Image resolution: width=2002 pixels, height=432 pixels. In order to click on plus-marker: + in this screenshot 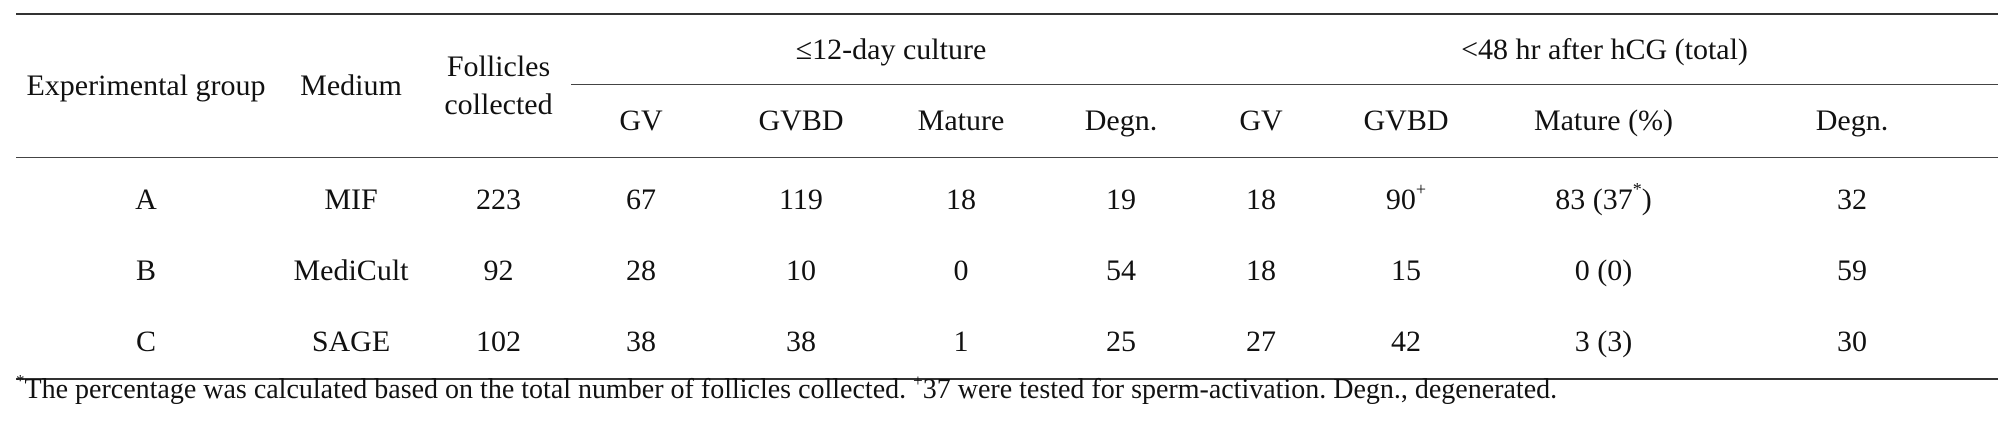, I will do `click(1421, 188)`.